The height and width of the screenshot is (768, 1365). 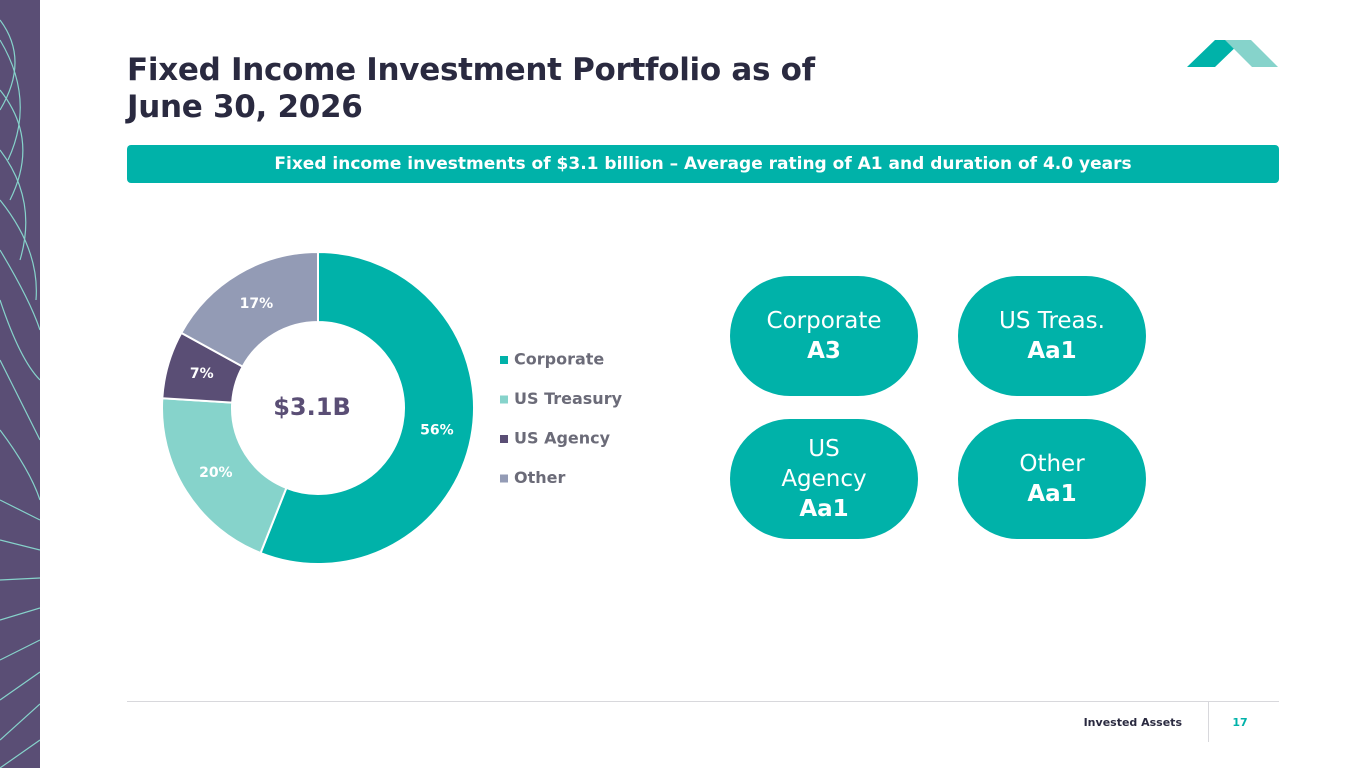 I want to click on logo, so click(x=1232, y=53).